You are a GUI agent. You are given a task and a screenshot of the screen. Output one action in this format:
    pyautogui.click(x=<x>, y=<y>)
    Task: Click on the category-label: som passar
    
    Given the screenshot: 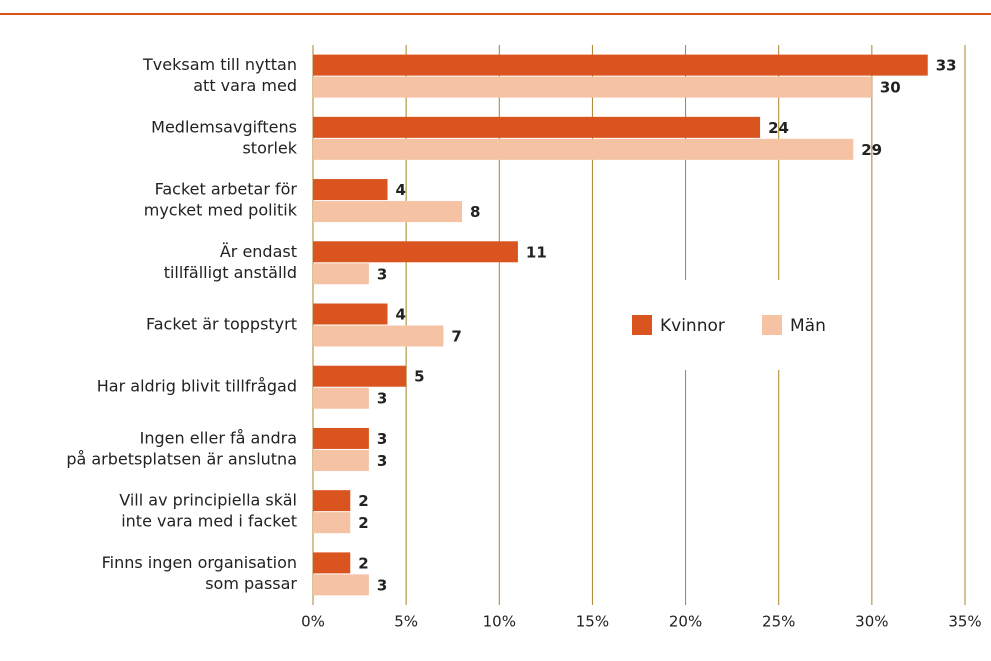 What is the action you would take?
    pyautogui.click(x=251, y=583)
    